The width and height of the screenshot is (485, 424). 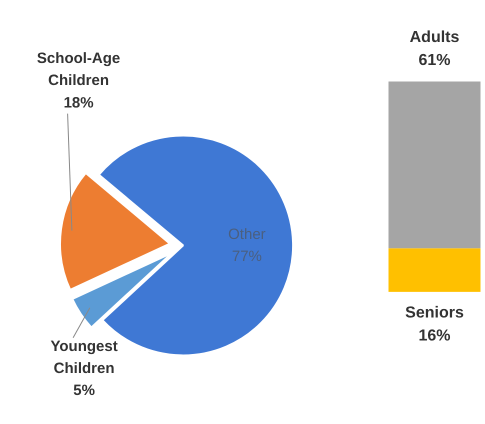 What do you see at coordinates (434, 60) in the screenshot?
I see `data-label: 61%` at bounding box center [434, 60].